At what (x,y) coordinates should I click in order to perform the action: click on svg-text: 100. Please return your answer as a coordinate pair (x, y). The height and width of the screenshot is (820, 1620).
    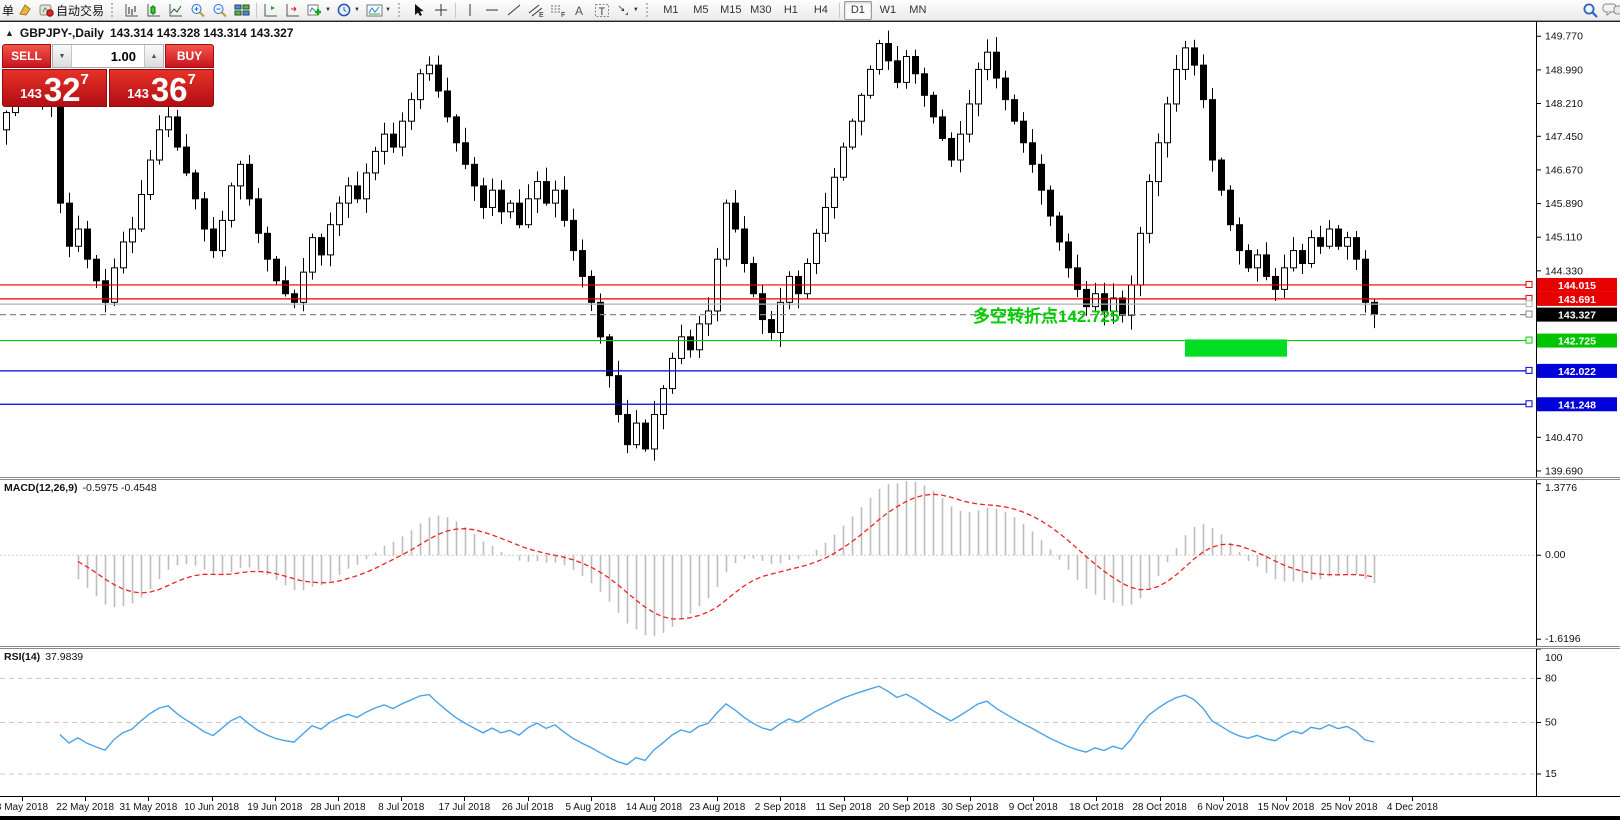
    Looking at the image, I should click on (1554, 658).